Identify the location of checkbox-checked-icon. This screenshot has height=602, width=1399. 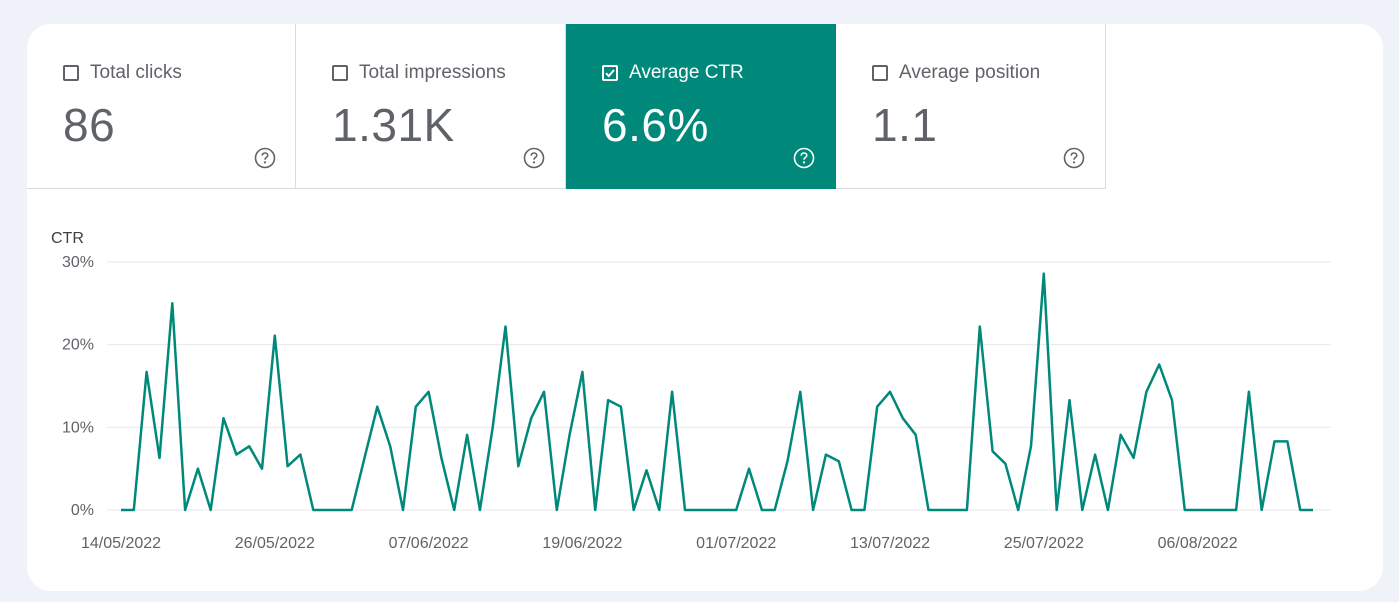
(610, 73).